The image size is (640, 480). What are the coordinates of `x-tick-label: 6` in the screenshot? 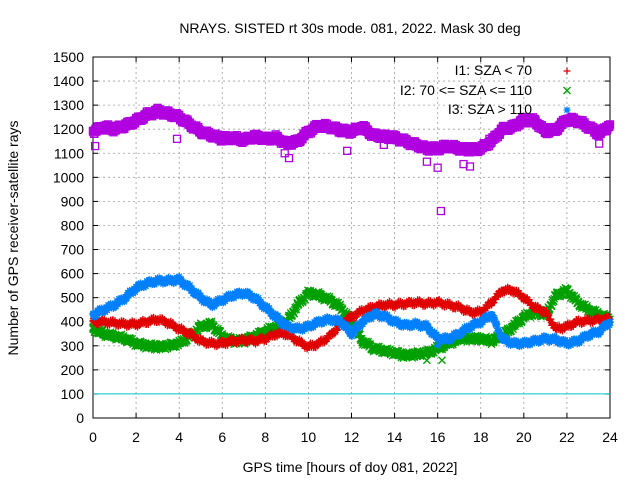 It's located at (222, 437).